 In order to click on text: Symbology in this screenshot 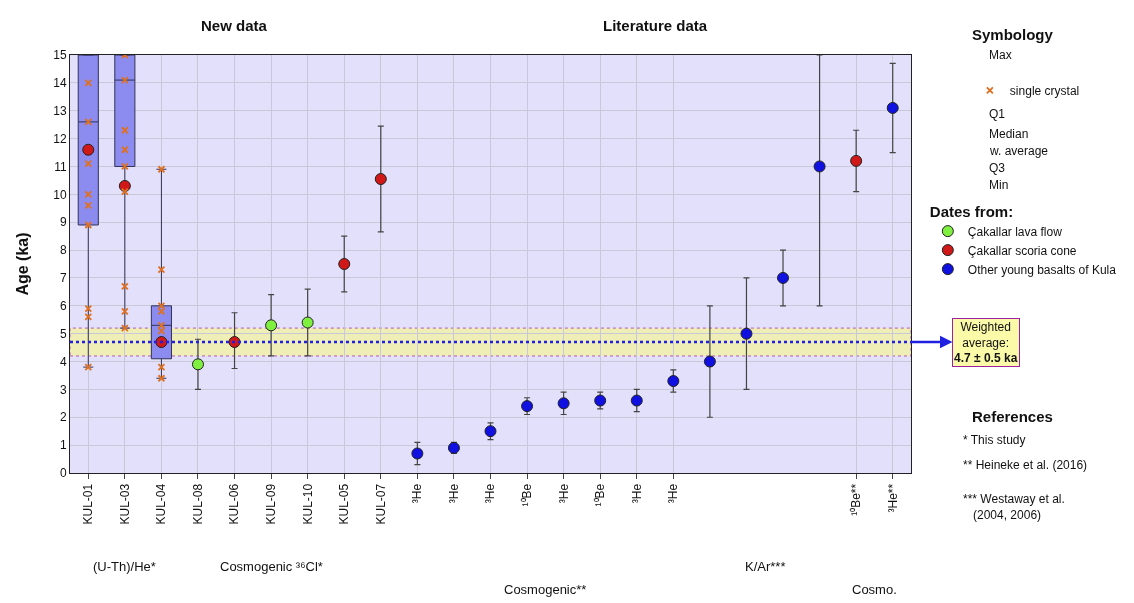, I will do `click(1013, 34)`.